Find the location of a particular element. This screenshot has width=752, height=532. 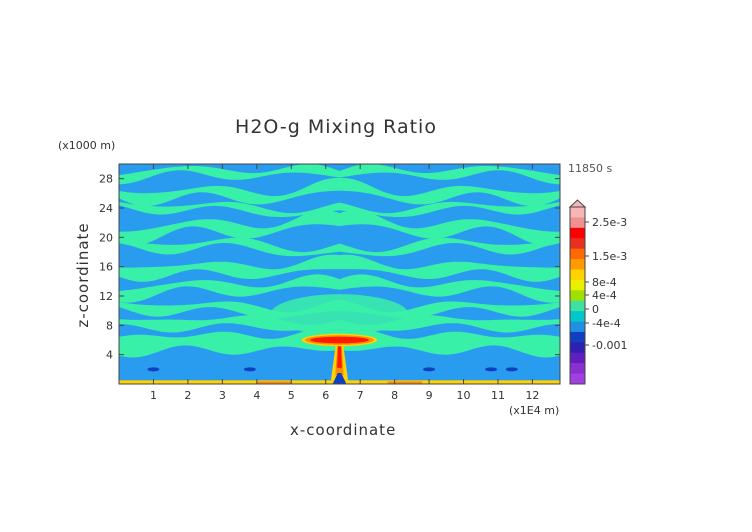

plume-base is located at coordinates (339, 378).